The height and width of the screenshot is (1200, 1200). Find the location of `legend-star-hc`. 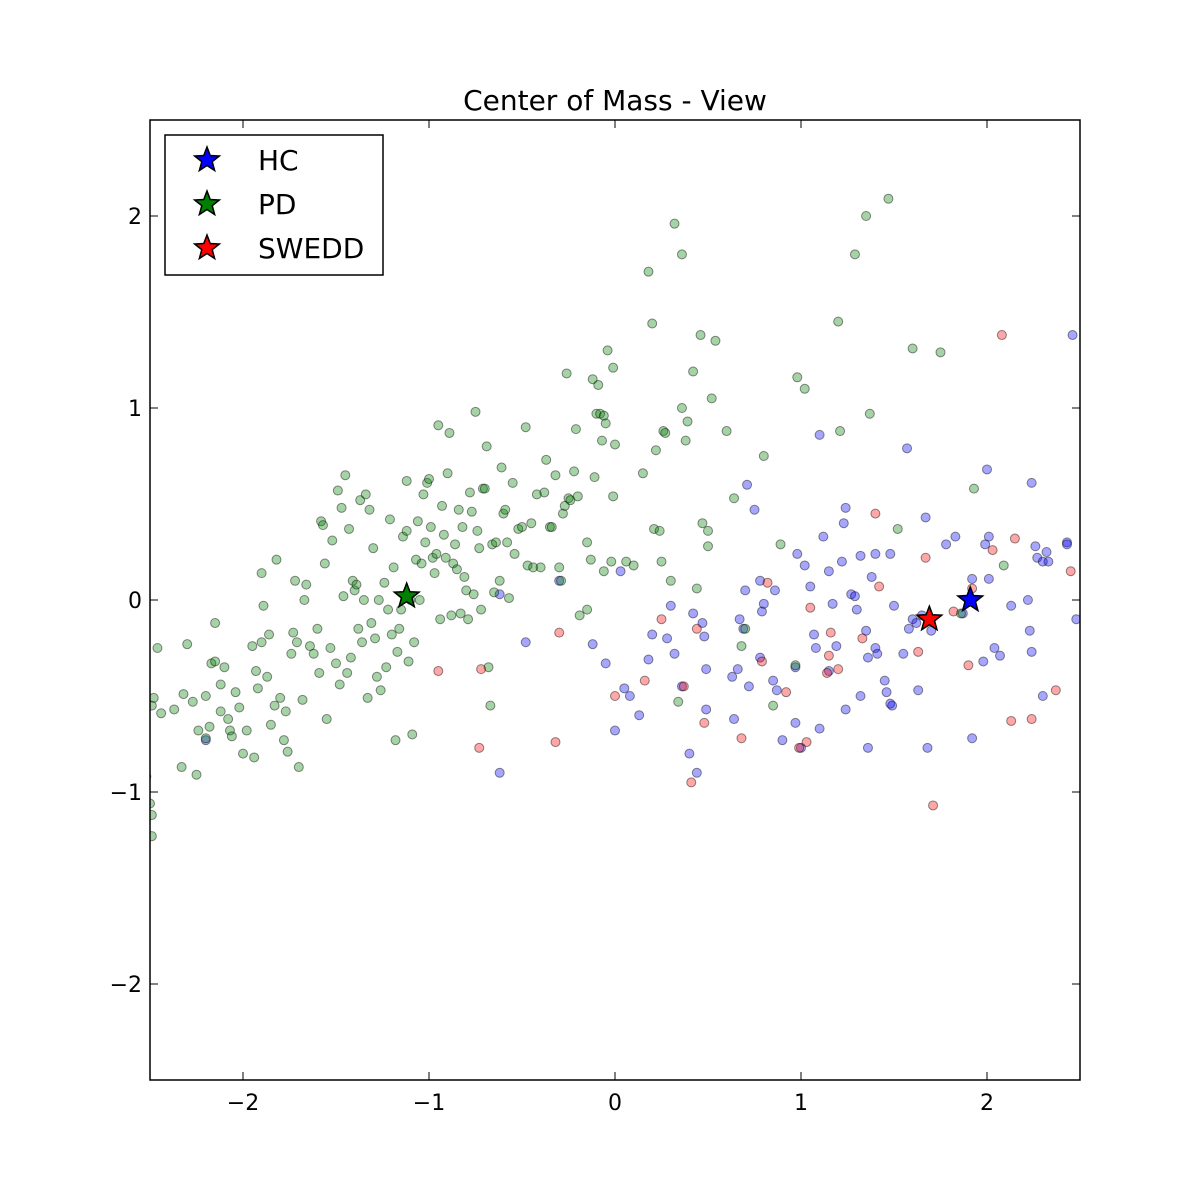

legend-star-hc is located at coordinates (207, 158).